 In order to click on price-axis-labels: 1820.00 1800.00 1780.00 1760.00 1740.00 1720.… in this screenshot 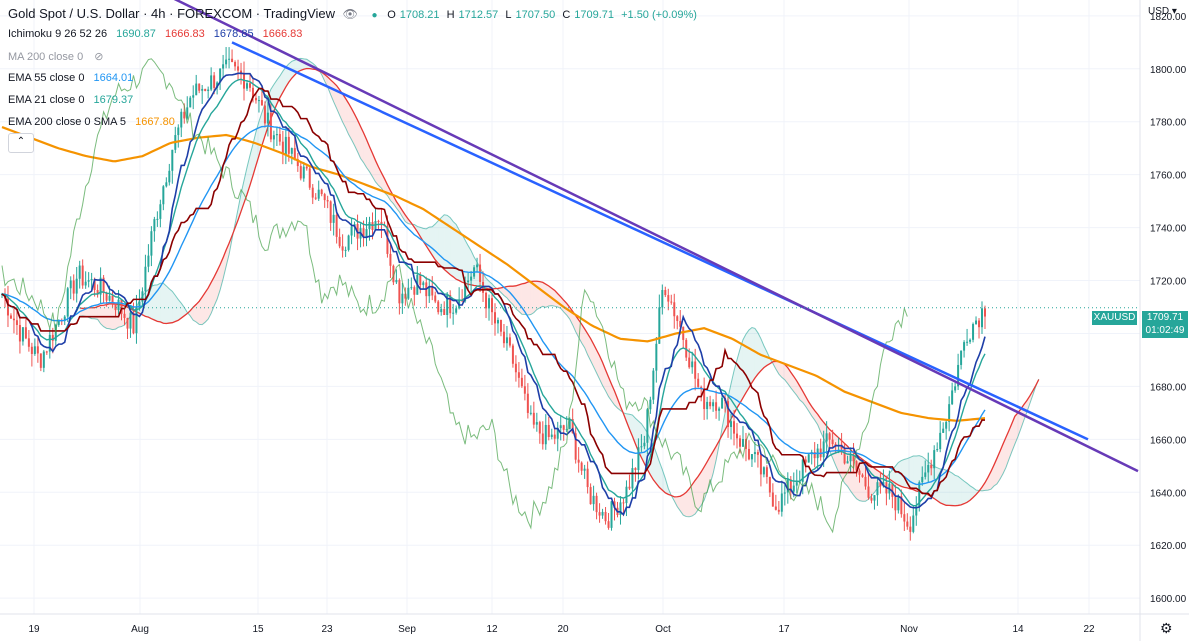, I will do `click(1168, 308)`.